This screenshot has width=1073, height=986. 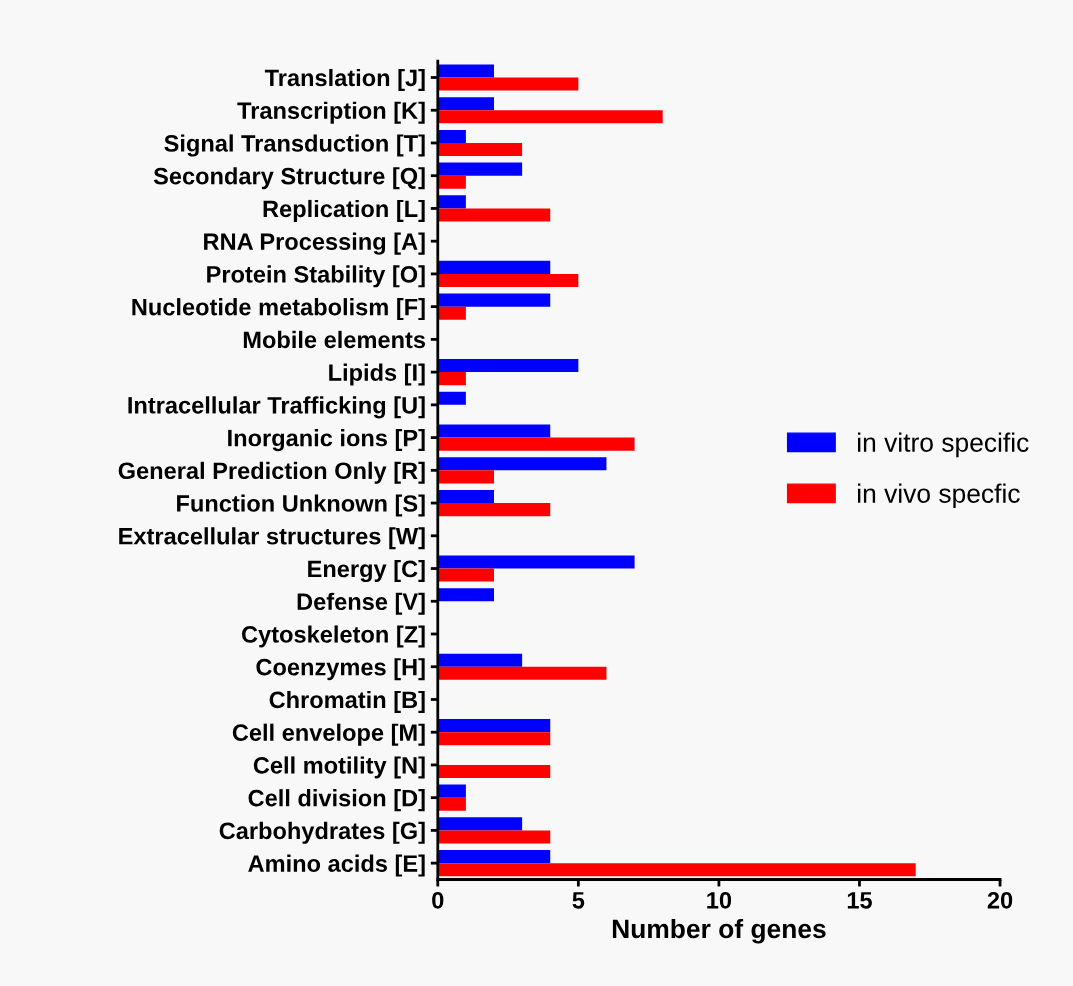 What do you see at coordinates (331, 112) in the screenshot?
I see `y-tick-label: Transcription [K]` at bounding box center [331, 112].